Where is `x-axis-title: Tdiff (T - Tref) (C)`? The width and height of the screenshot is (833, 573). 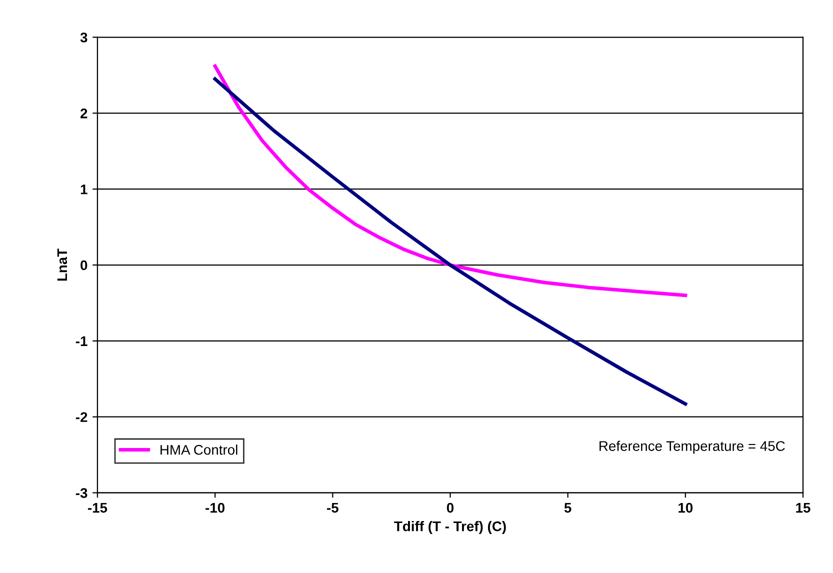 x-axis-title: Tdiff (T - Tref) (C) is located at coordinates (450, 527).